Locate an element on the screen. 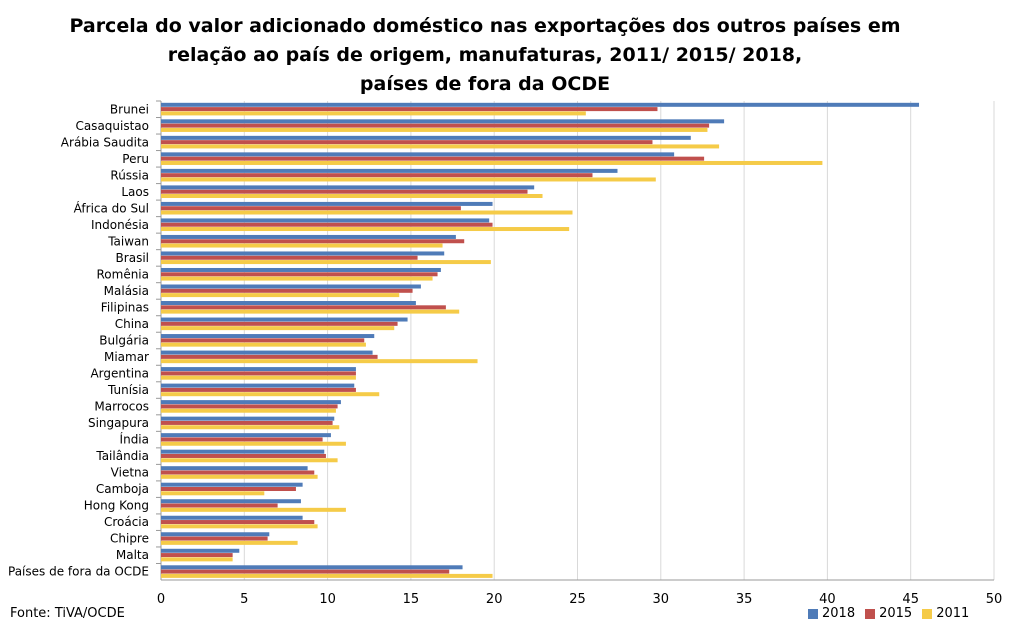  category-label: Índia is located at coordinates (134, 439).